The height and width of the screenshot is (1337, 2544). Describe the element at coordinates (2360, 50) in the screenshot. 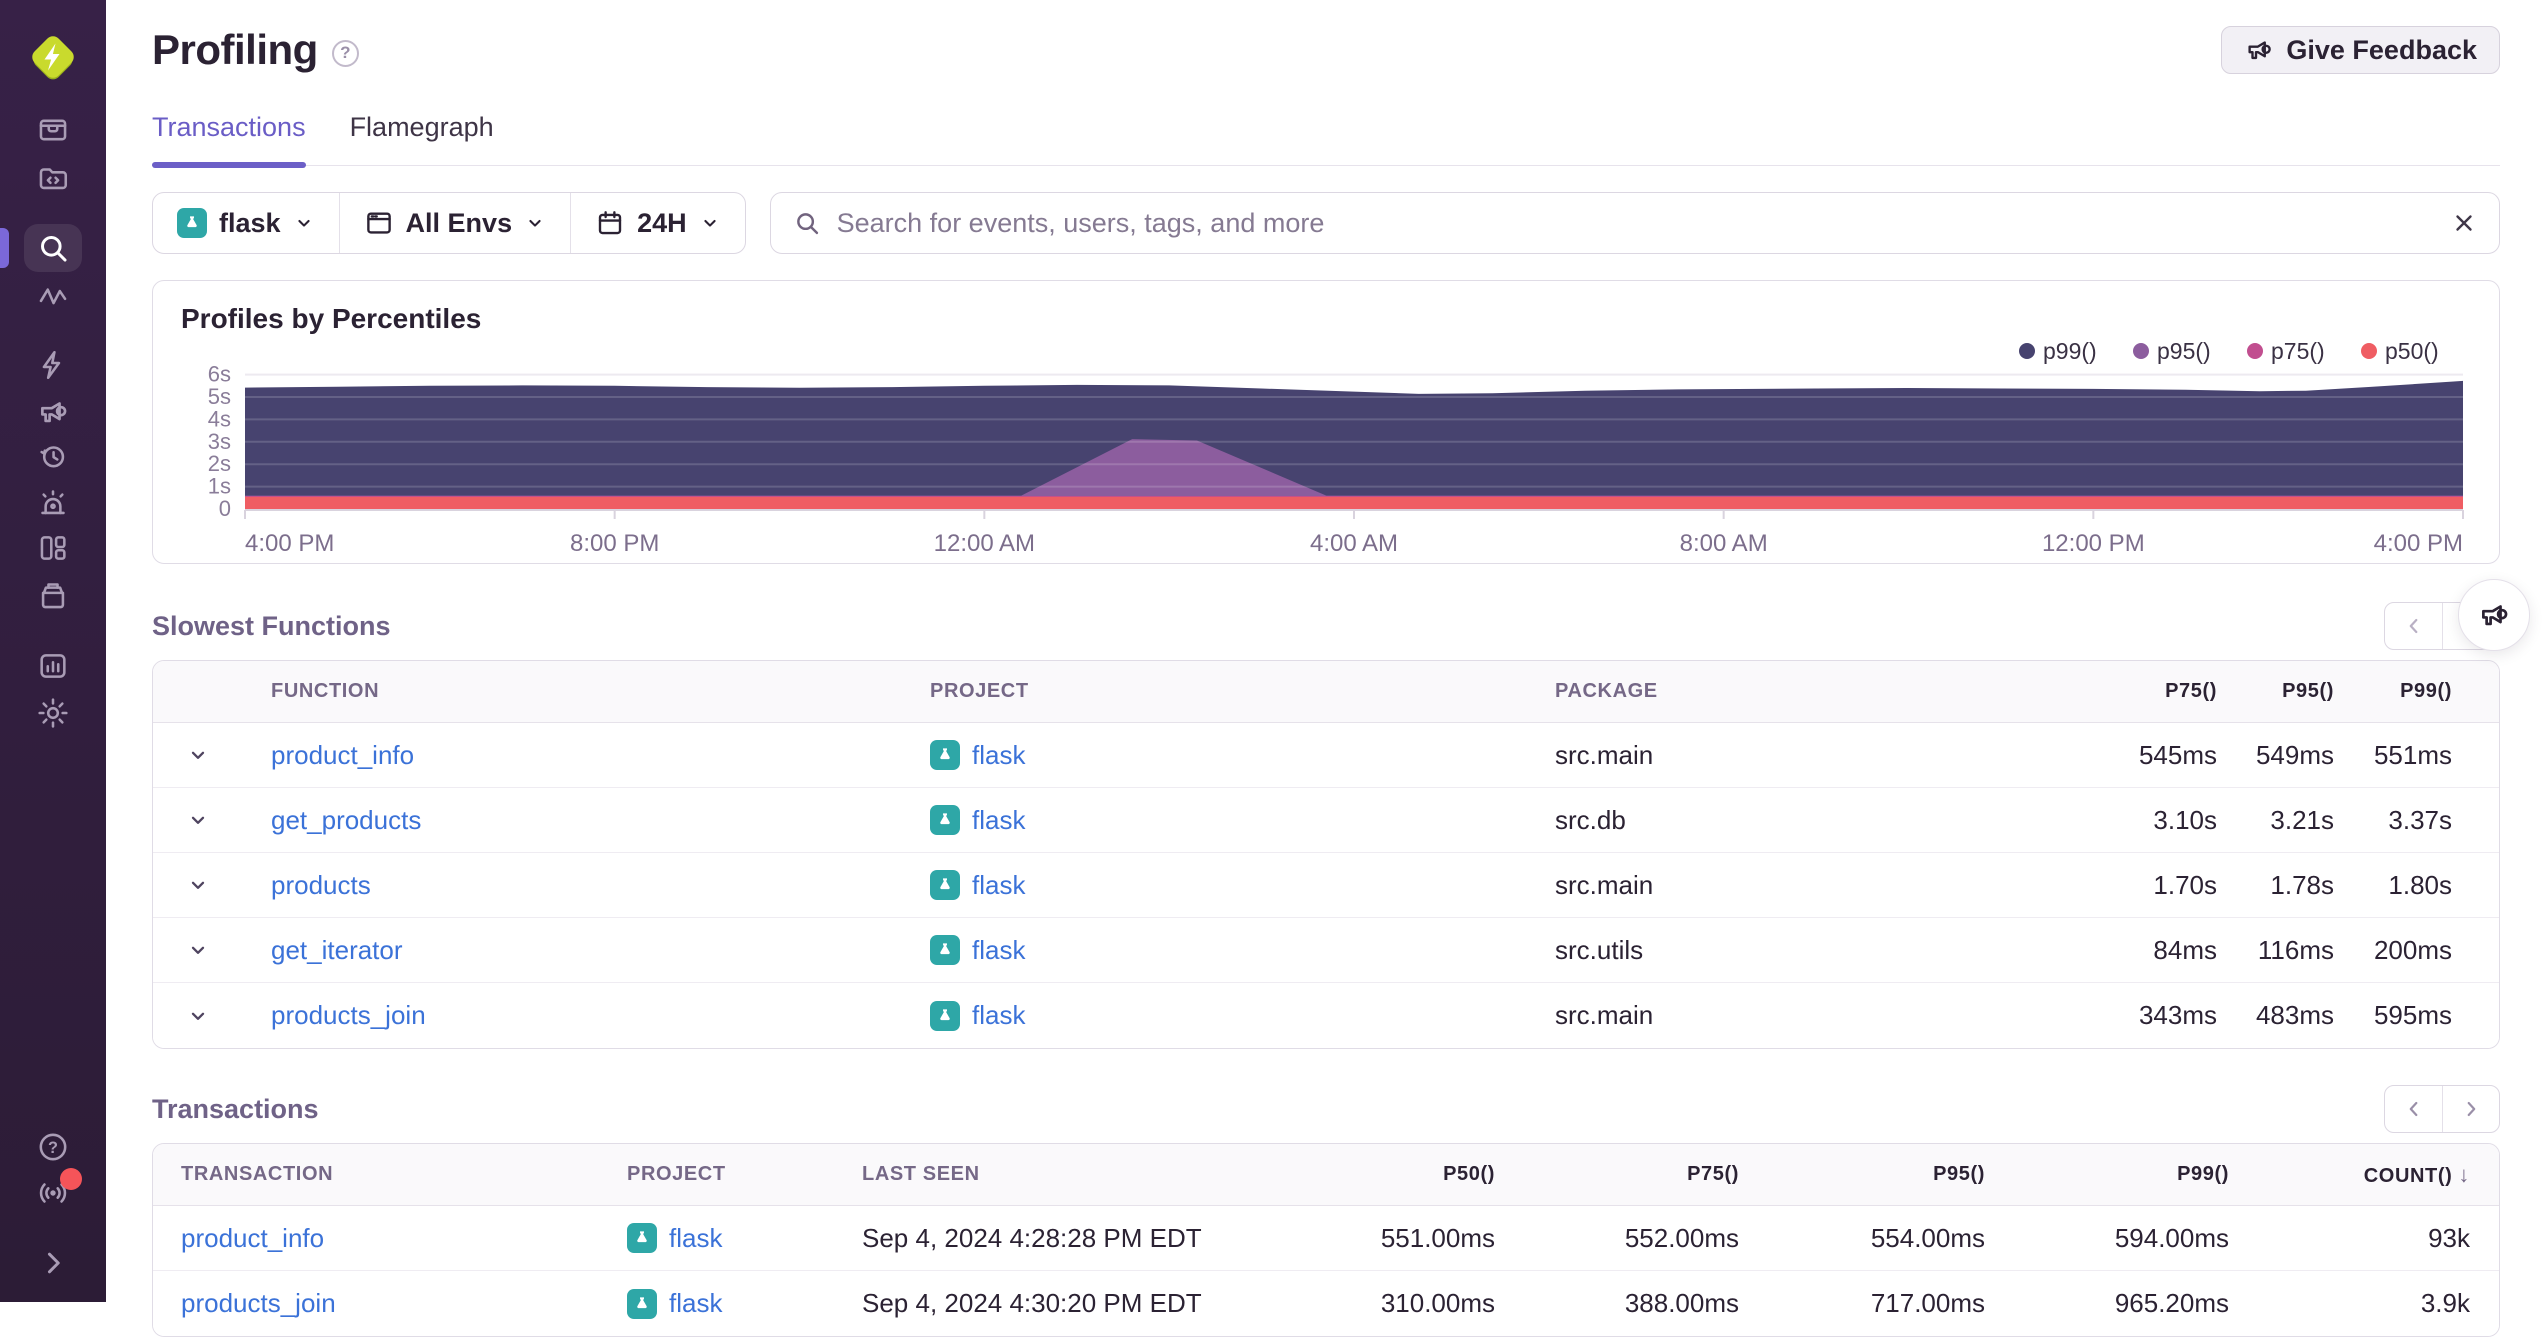

I see `give-feedback-button: Give Feedback` at that location.